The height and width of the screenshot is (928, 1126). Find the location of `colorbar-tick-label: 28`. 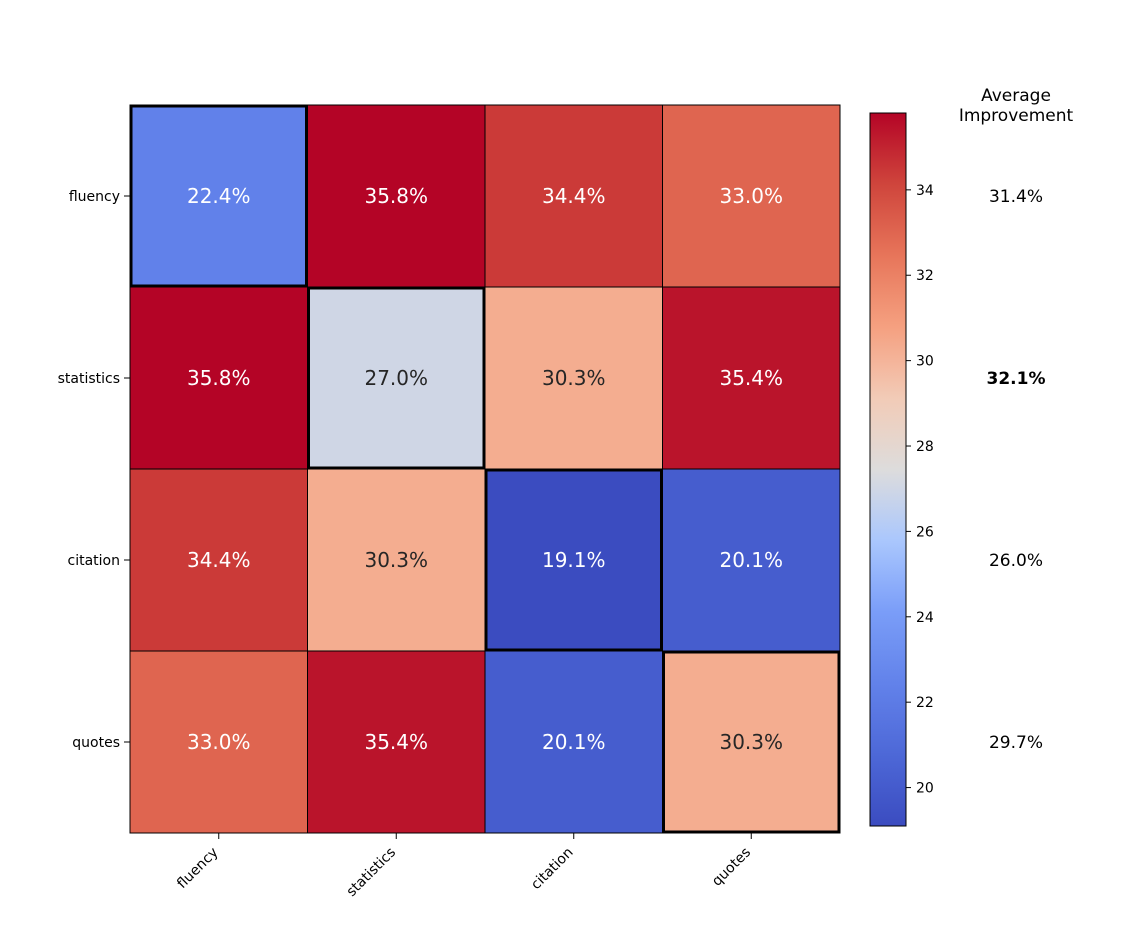

colorbar-tick-label: 28 is located at coordinates (925, 447).